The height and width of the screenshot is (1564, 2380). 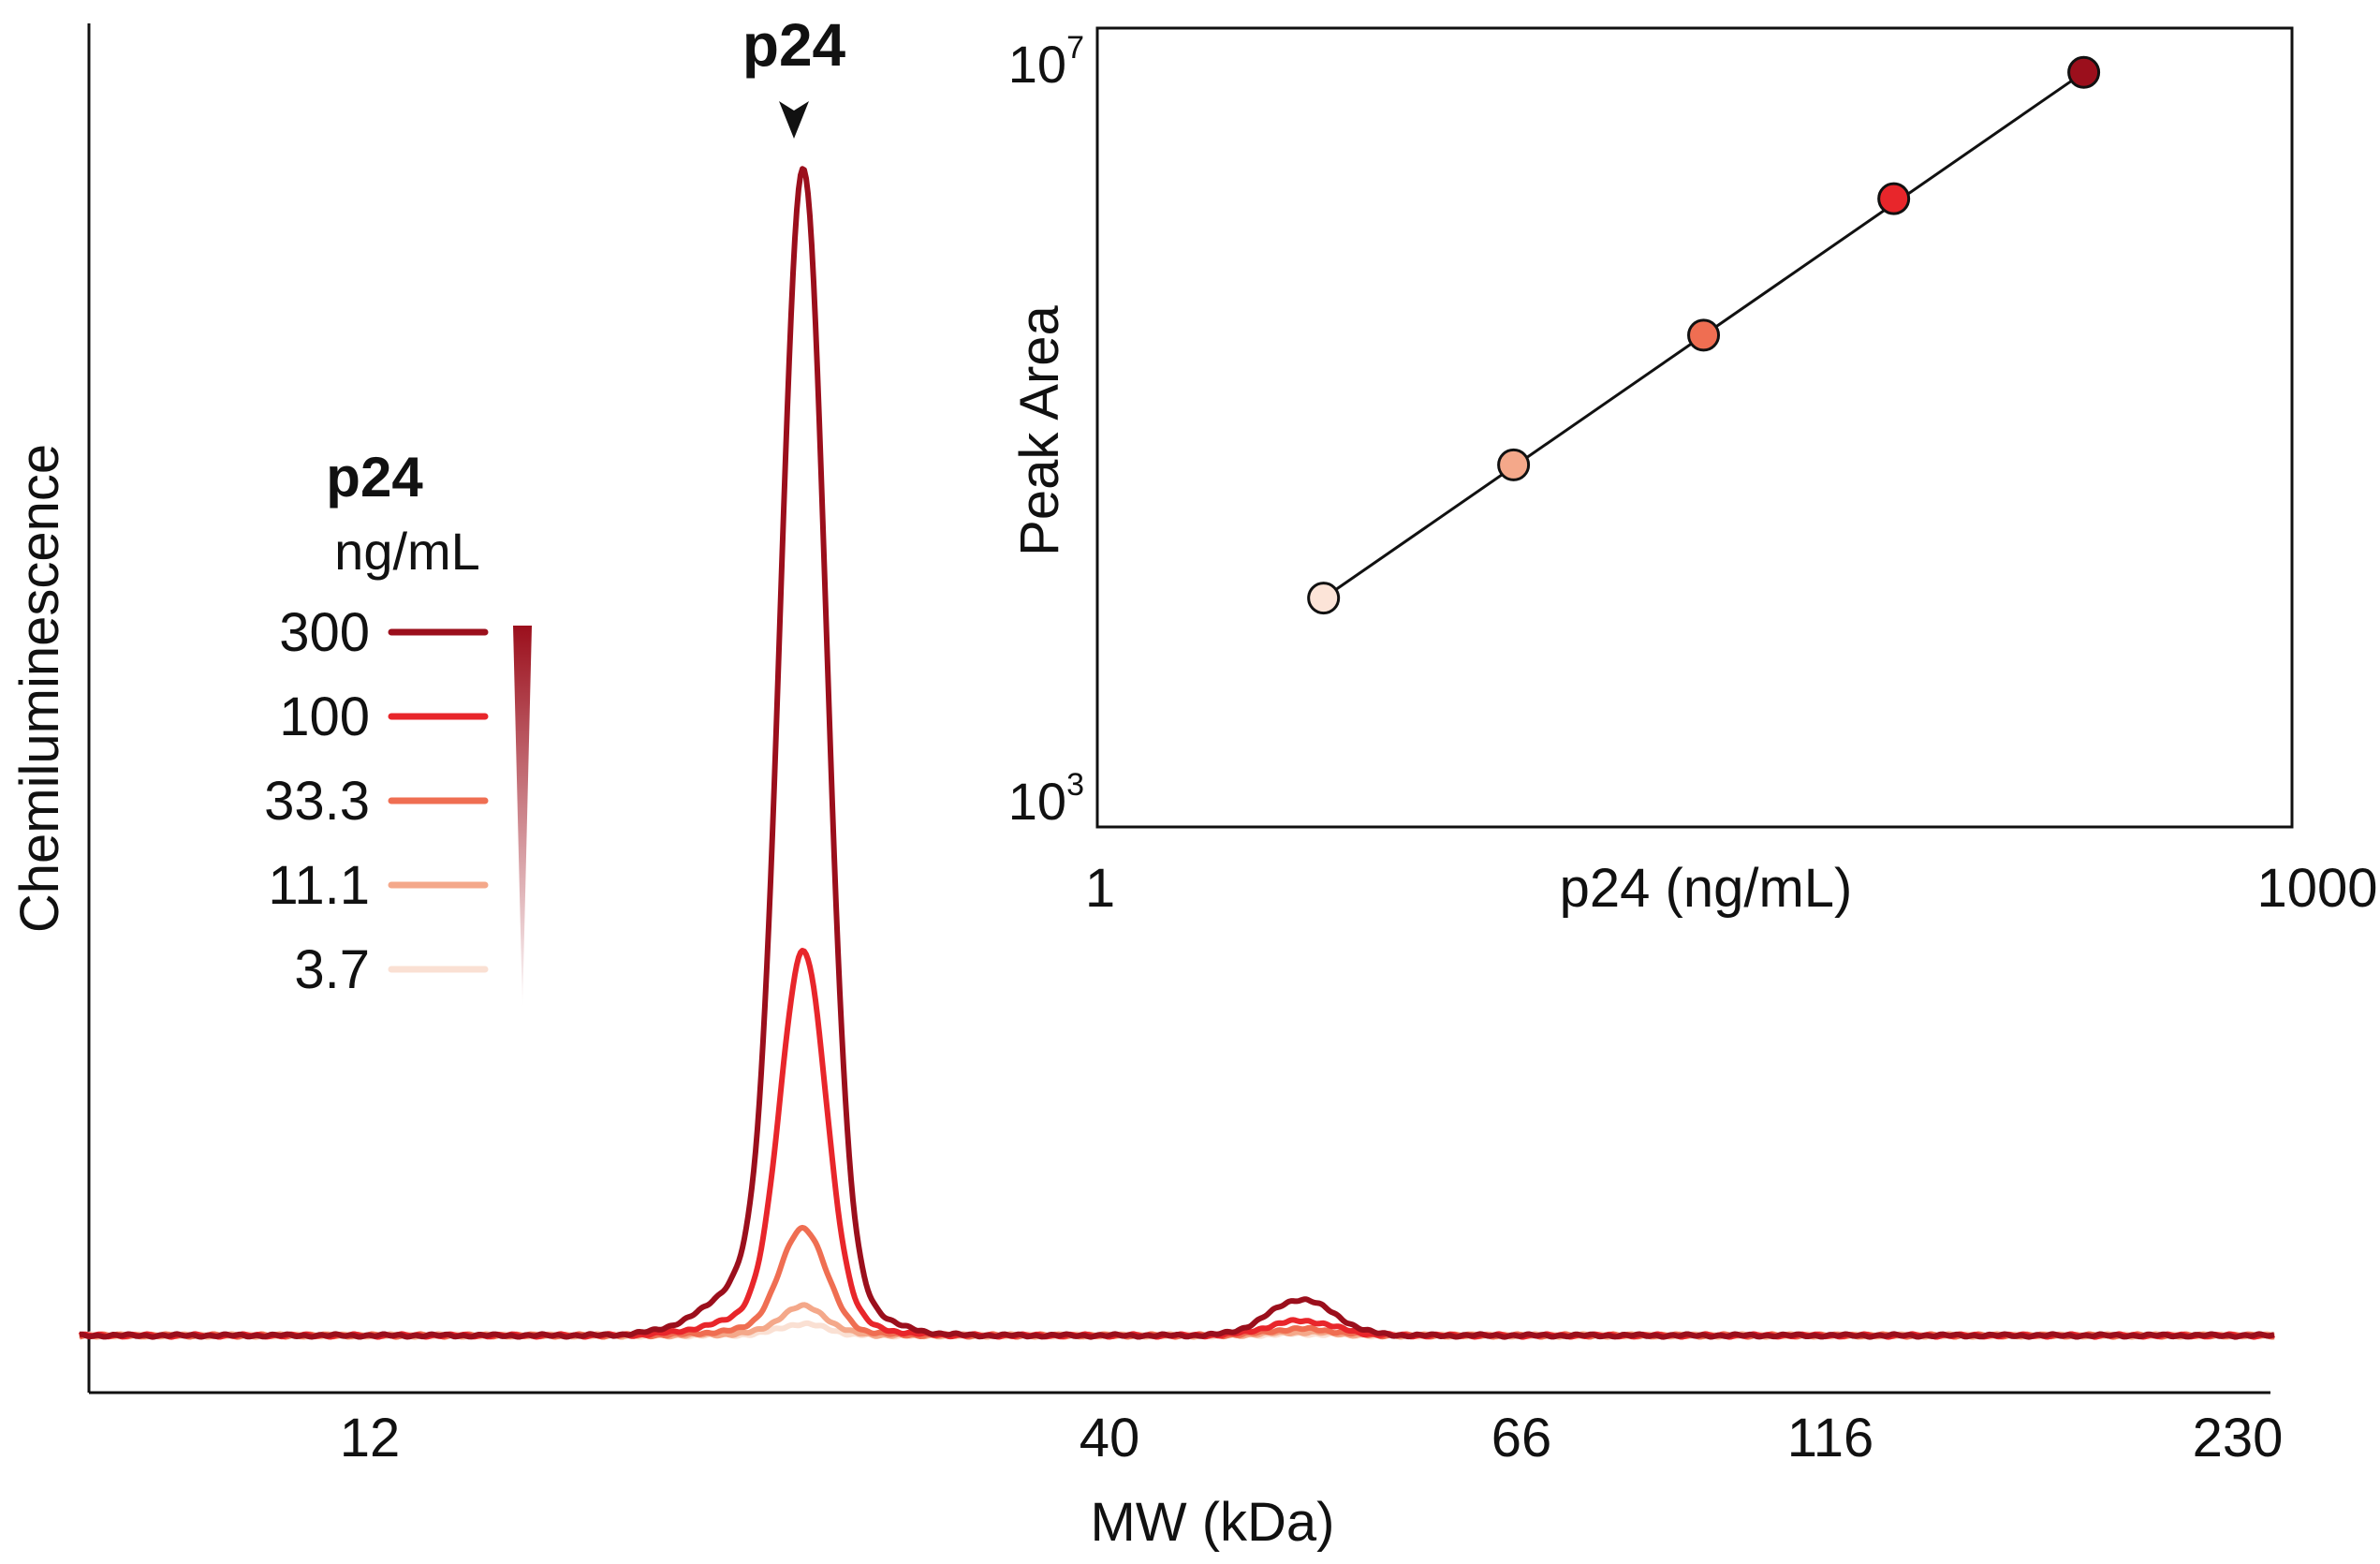 I want to click on legend-entry-label: 33.3, so click(x=317, y=801).